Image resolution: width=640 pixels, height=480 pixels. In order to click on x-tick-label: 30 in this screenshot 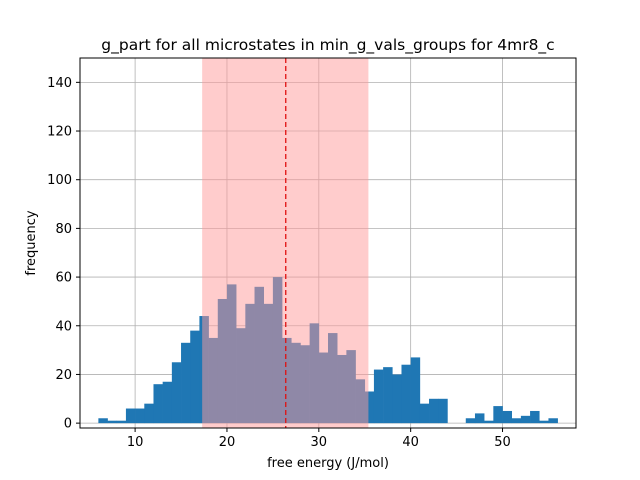, I will do `click(319, 442)`.